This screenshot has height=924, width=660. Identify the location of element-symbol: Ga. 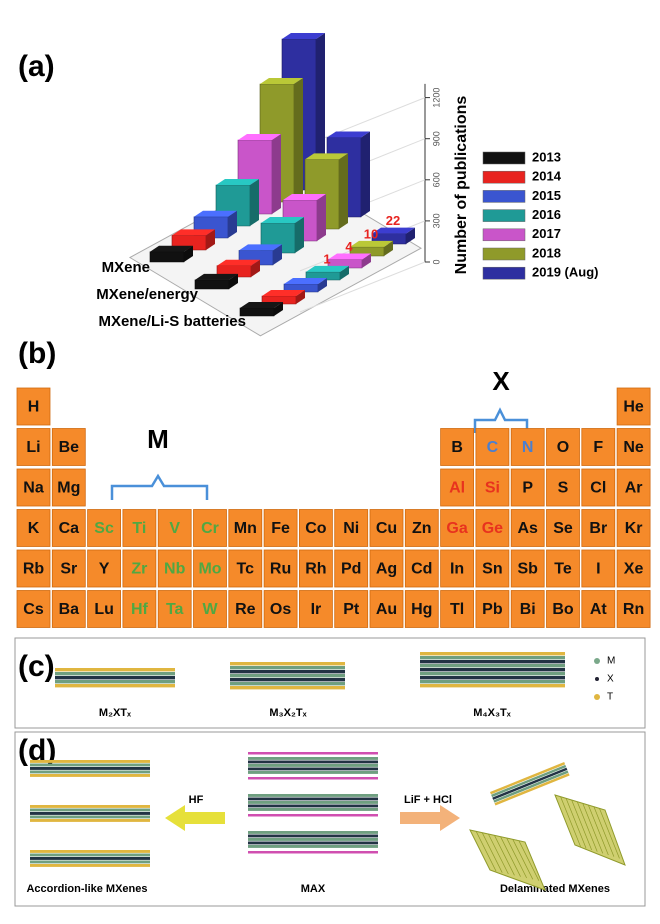
(456, 528).